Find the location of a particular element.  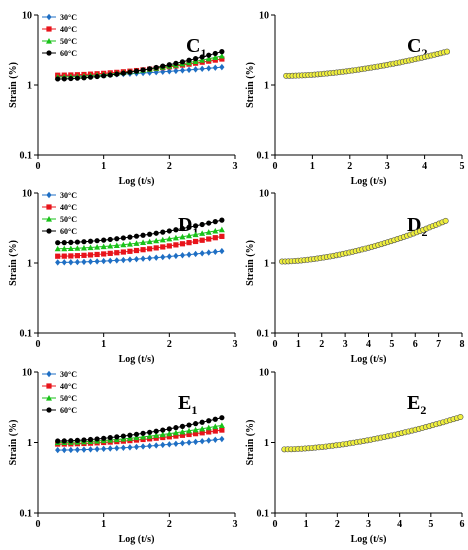

axes: 0 1 2 3 0.1 1 10 is located at coordinates (129, 270).